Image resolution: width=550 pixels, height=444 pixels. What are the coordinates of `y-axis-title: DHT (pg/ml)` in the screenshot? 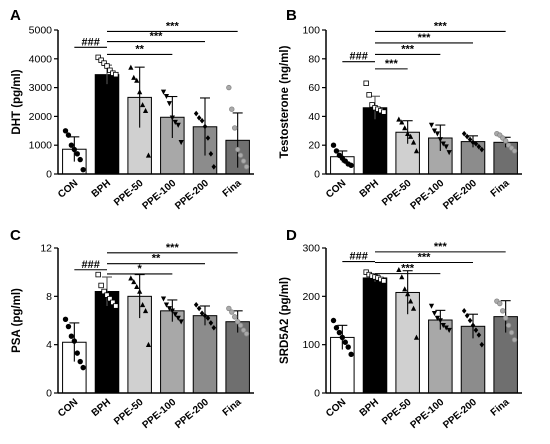 It's located at (17, 101).